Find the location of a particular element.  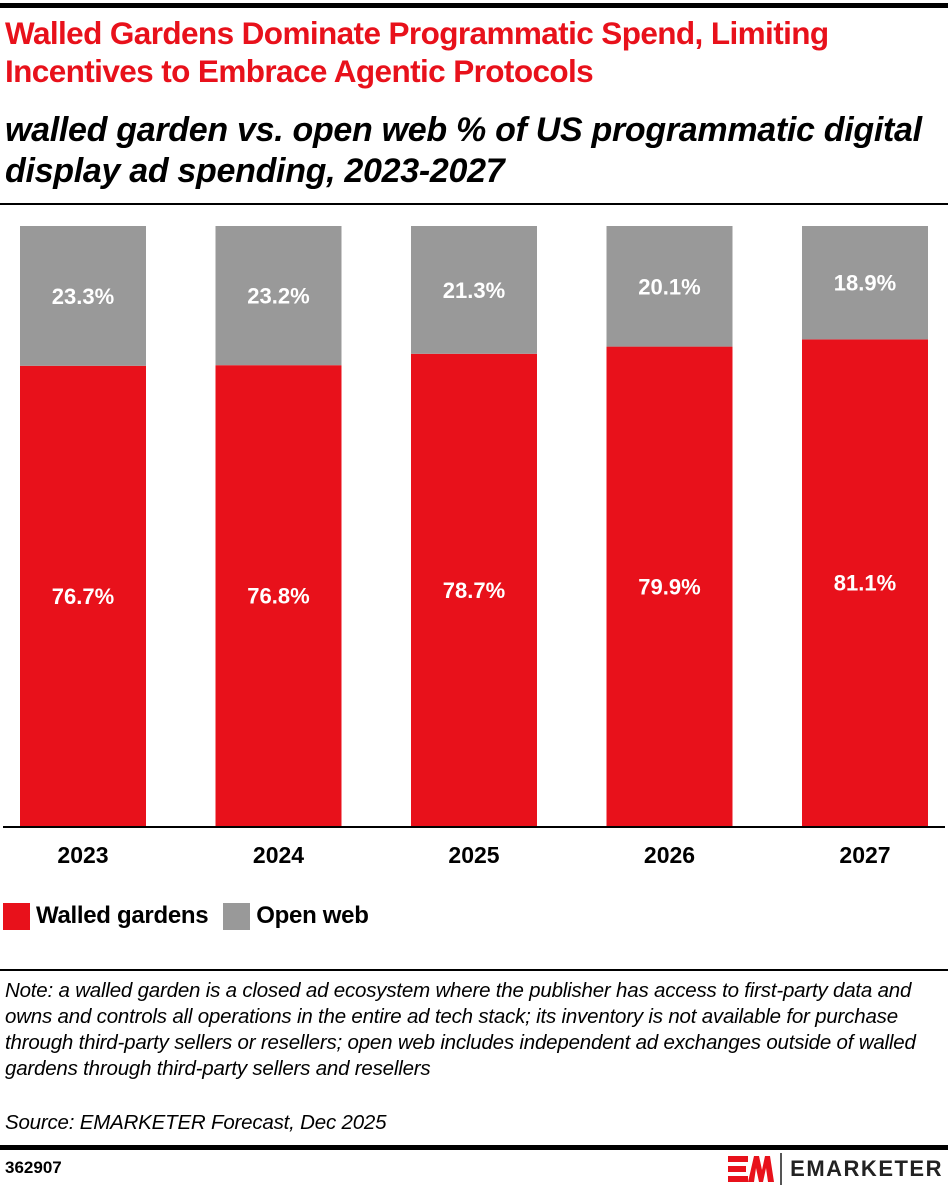

brand-divider is located at coordinates (781, 1169).